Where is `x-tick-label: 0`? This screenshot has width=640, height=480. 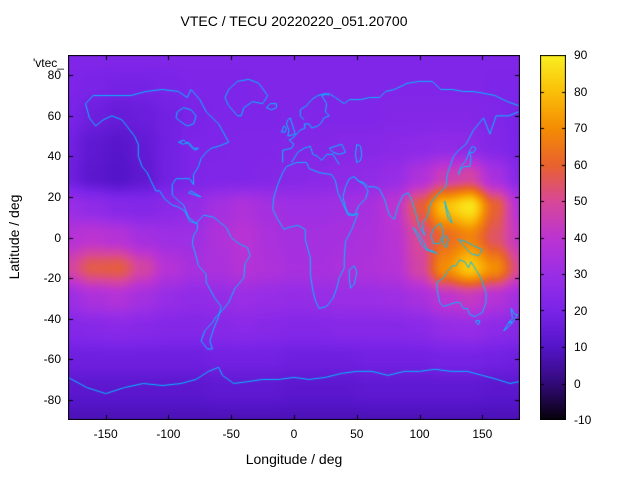 x-tick-label: 0 is located at coordinates (294, 434).